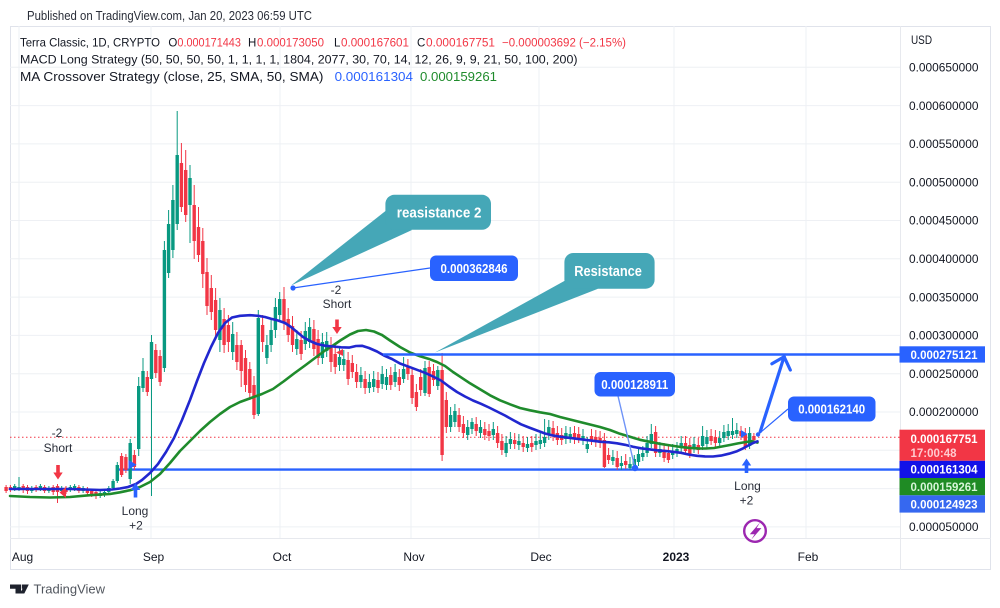 This screenshot has width=1000, height=608. I want to click on svg-text: 0.000124923, so click(944, 505).